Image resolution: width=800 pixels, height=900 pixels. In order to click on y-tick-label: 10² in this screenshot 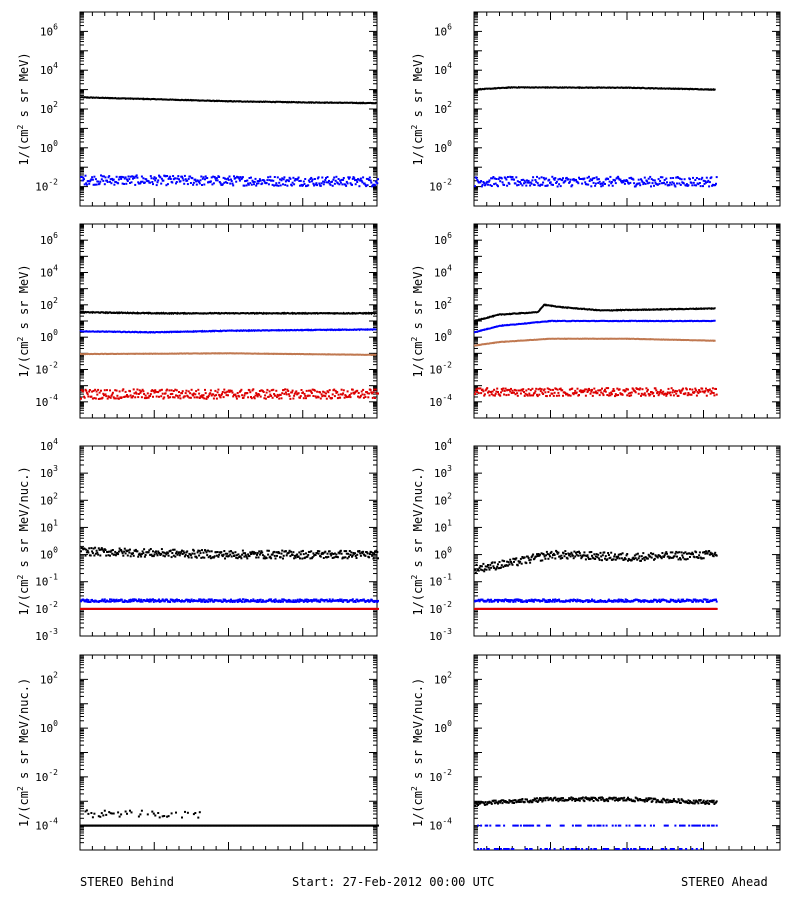, I will do `click(49, 108)`.